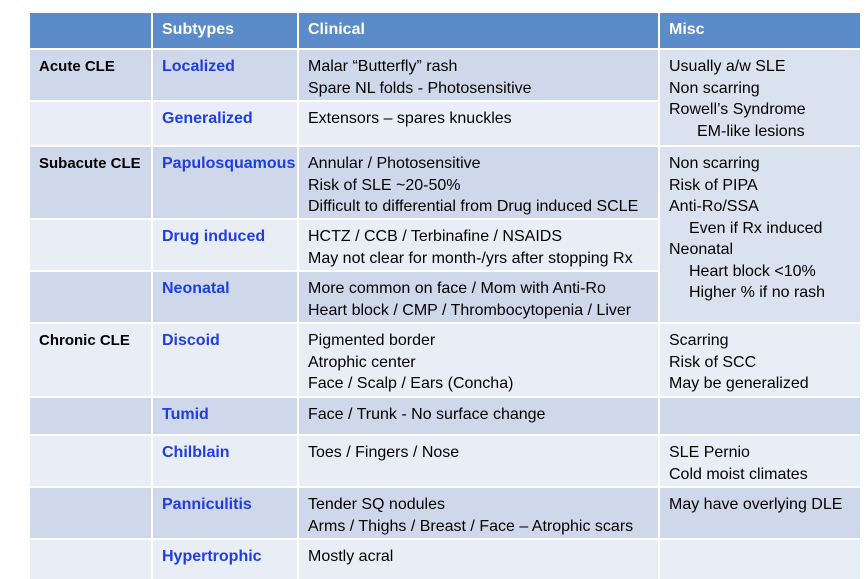 Image resolution: width=868 pixels, height=579 pixels. I want to click on misc-line: Cold moist climates, so click(738, 474).